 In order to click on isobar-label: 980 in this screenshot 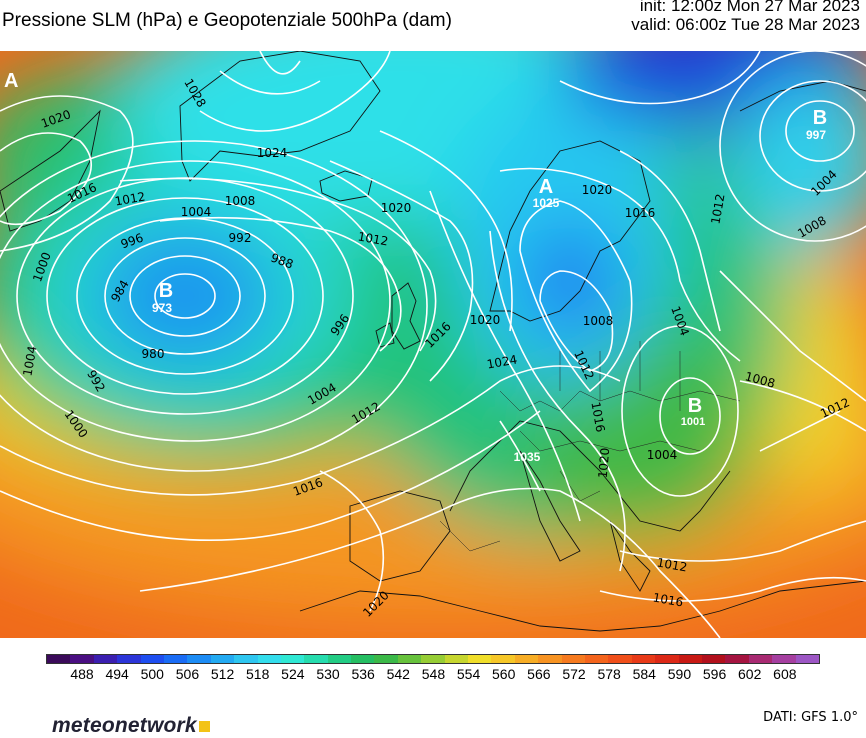, I will do `click(153, 354)`.